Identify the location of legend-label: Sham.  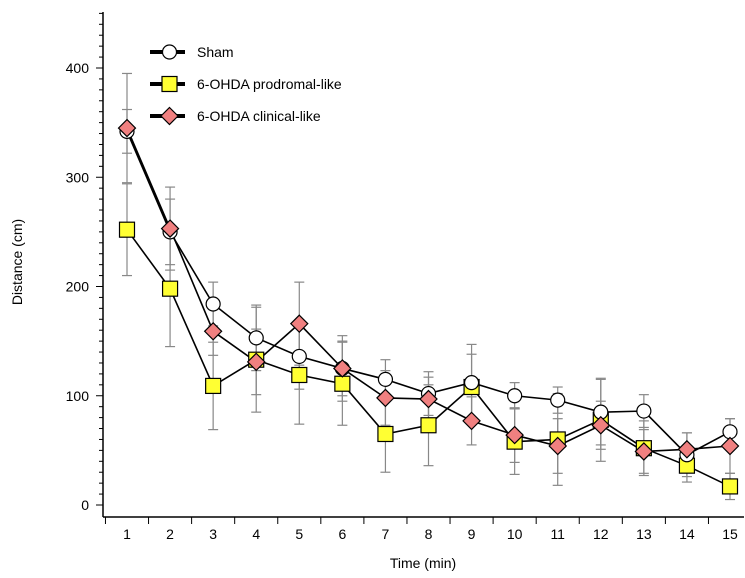
(215, 52).